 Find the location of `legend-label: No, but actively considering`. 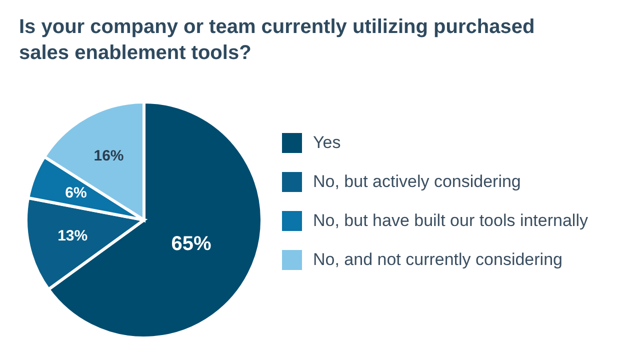

legend-label: No, but actively considering is located at coordinates (417, 182).